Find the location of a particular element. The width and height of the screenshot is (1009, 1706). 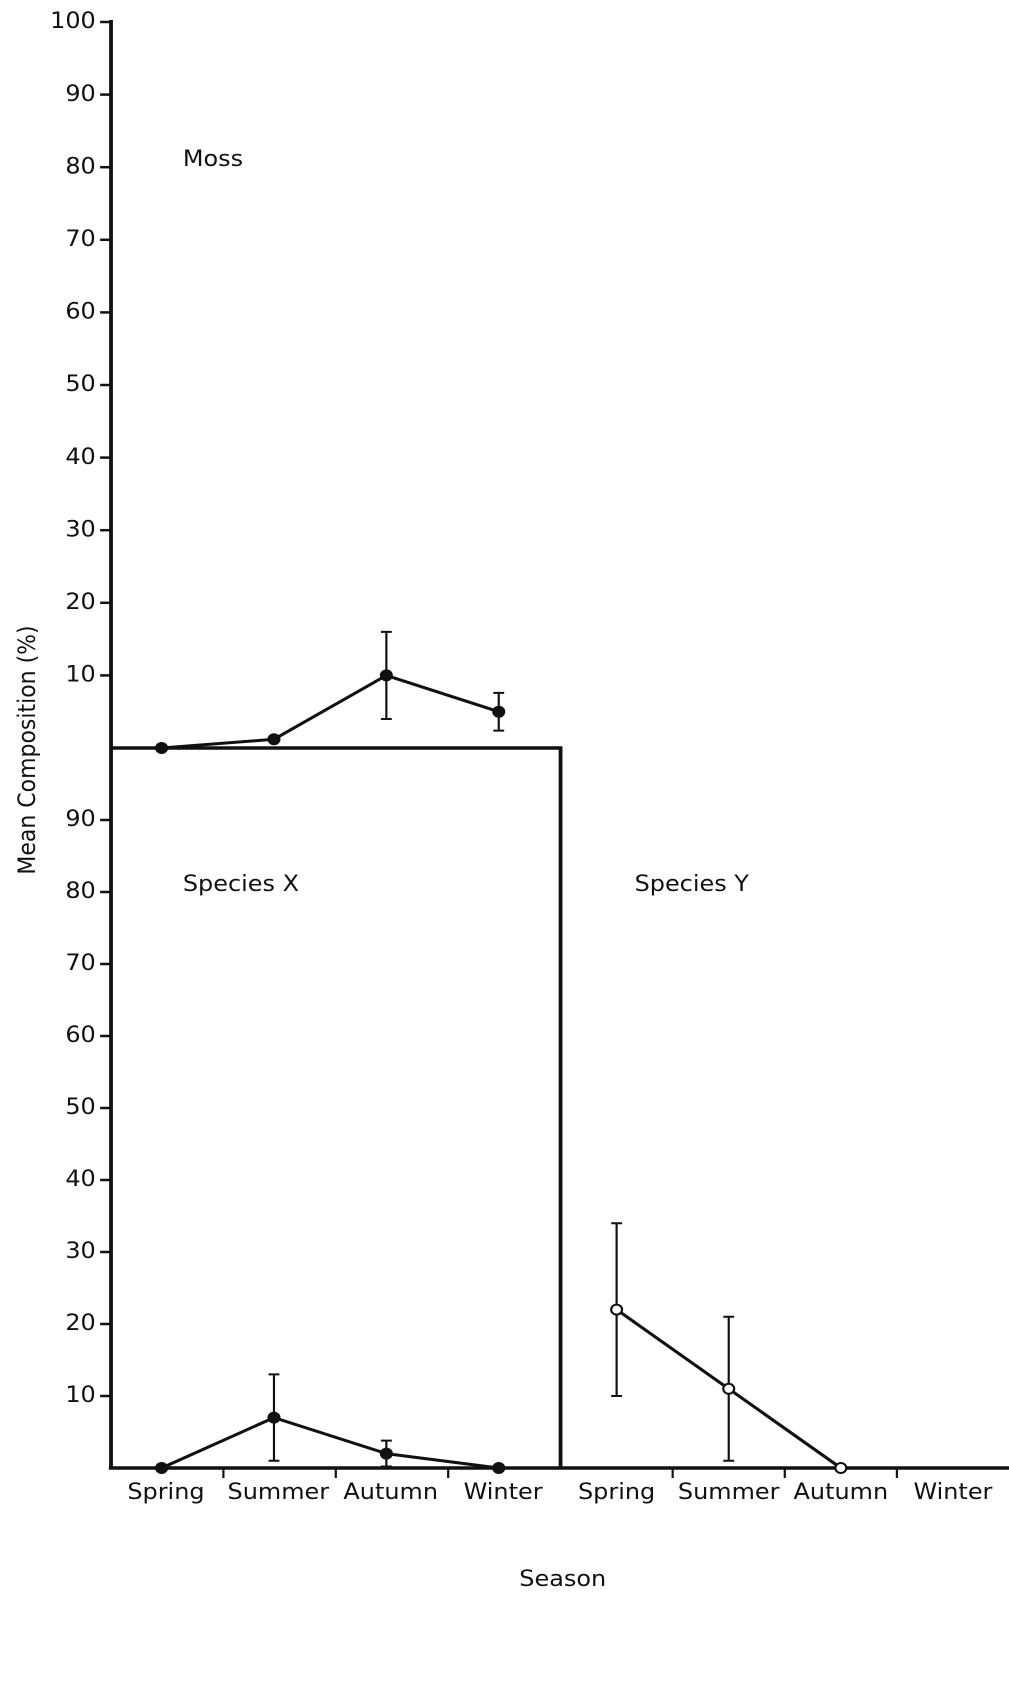

x-axis-label: Season is located at coordinates (562, 1579).